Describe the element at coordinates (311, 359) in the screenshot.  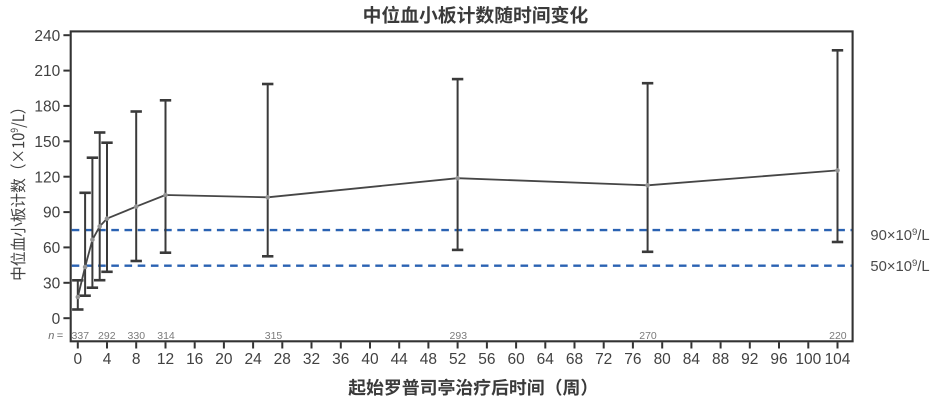
I see `svg-text: 32` at that location.